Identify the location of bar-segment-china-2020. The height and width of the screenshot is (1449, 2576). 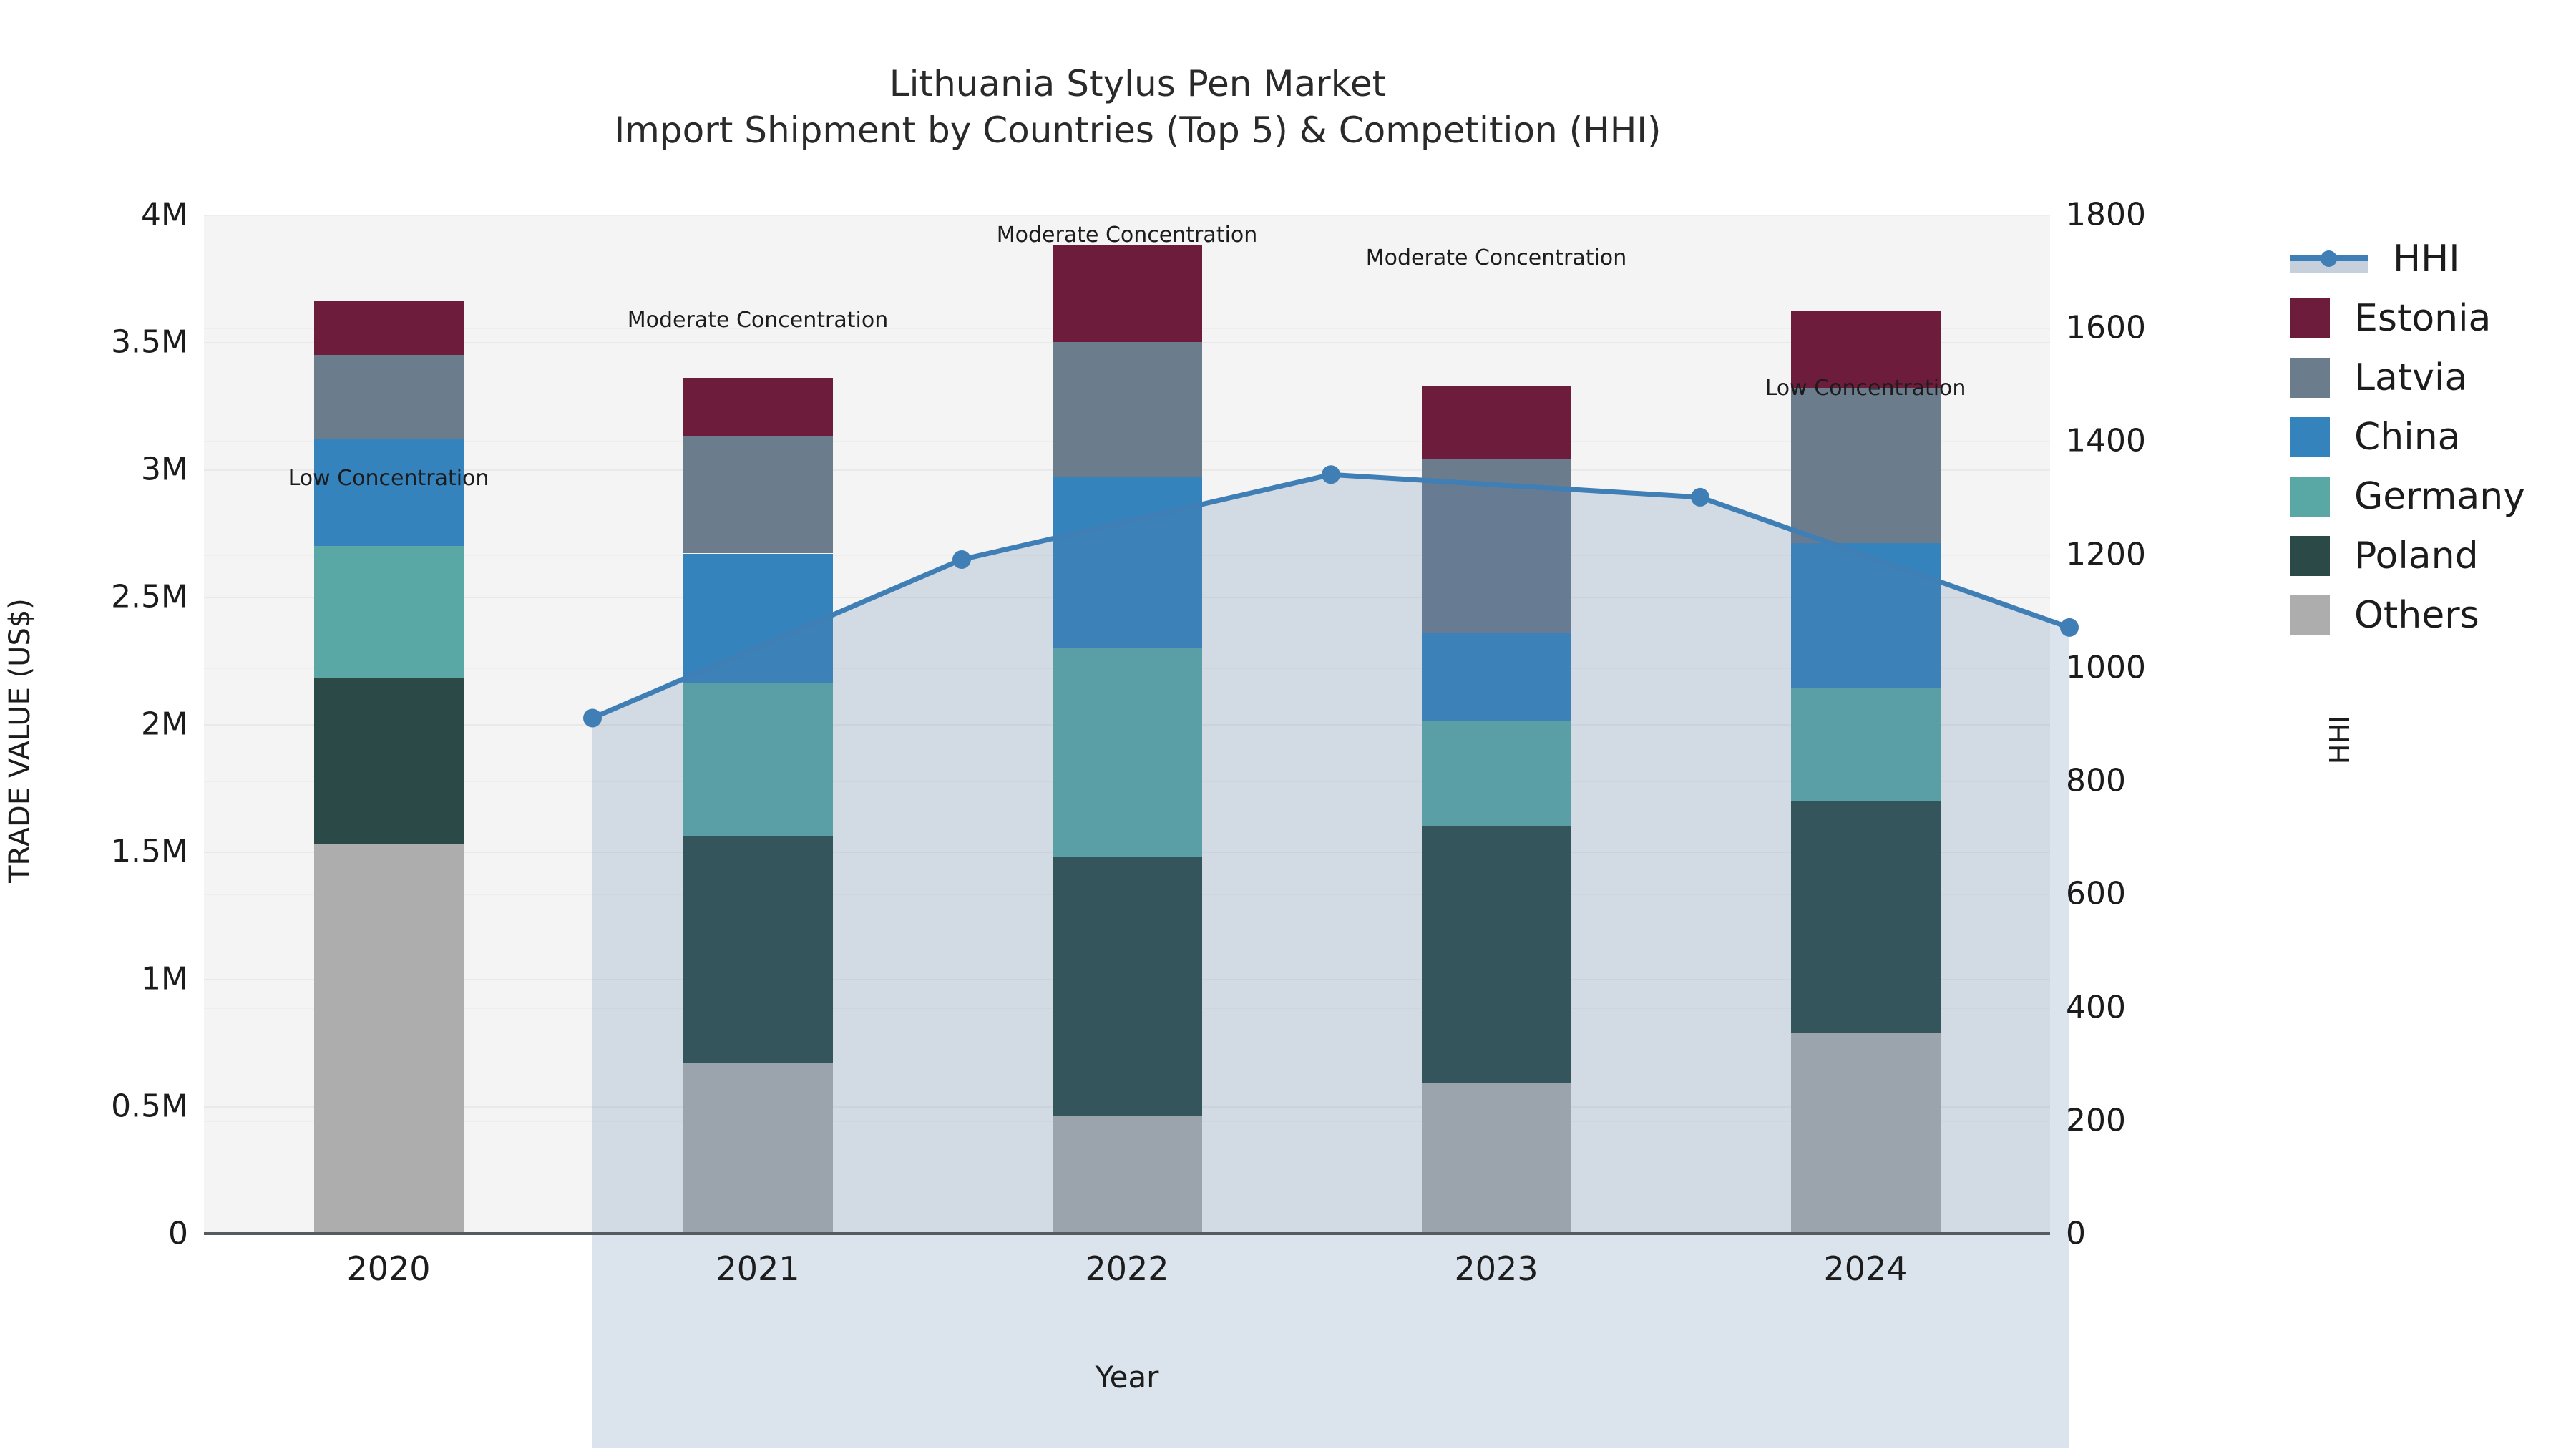
(389, 492).